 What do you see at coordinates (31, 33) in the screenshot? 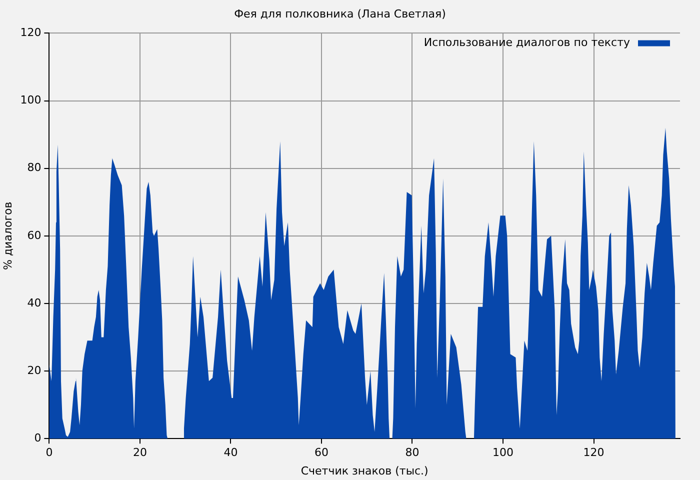
I see `y-tick-label: 120` at bounding box center [31, 33].